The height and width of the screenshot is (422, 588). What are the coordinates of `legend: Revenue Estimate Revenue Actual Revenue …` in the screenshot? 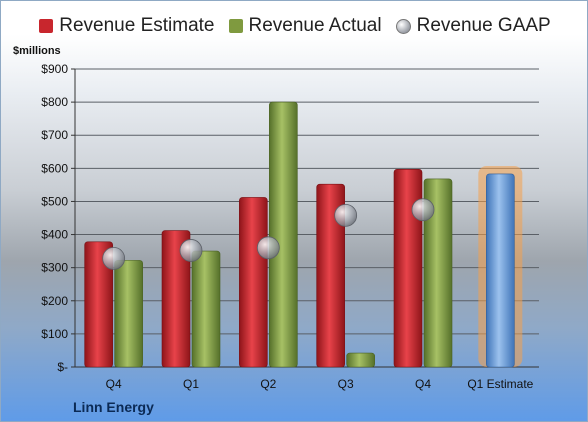 It's located at (294, 26).